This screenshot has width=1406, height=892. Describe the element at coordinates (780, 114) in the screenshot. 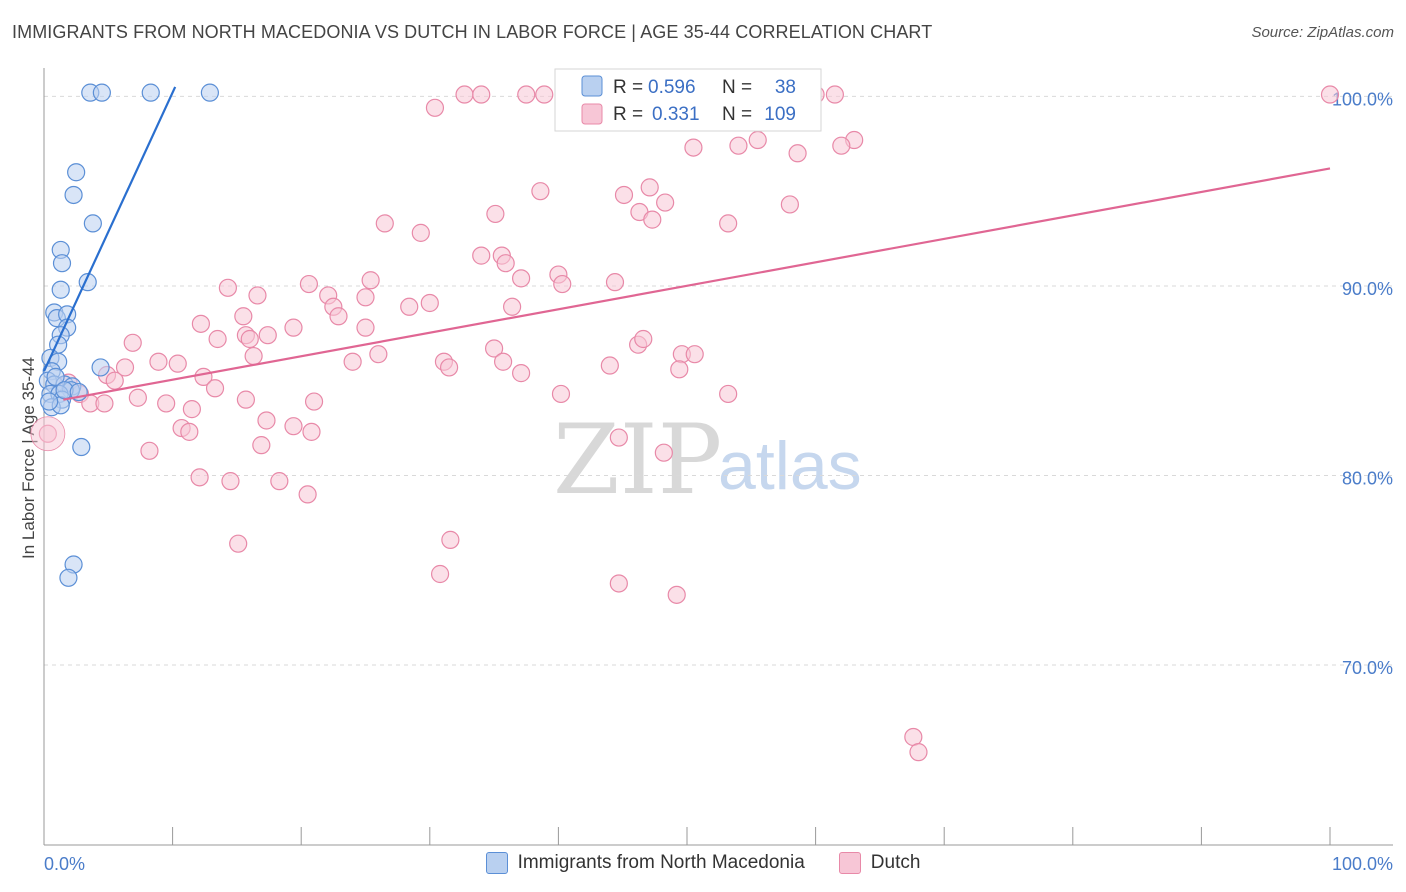

I see `legend-n-value-2: 109` at that location.